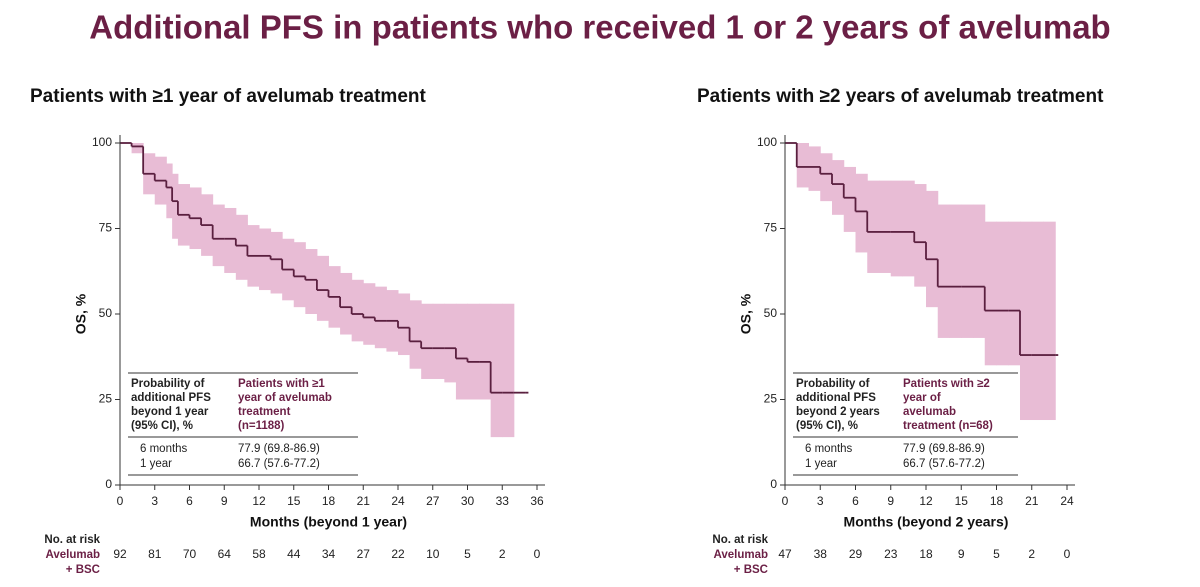 Image resolution: width=1200 pixels, height=587 pixels. What do you see at coordinates (740, 540) in the screenshot?
I see `risk-title: No. at risk` at bounding box center [740, 540].